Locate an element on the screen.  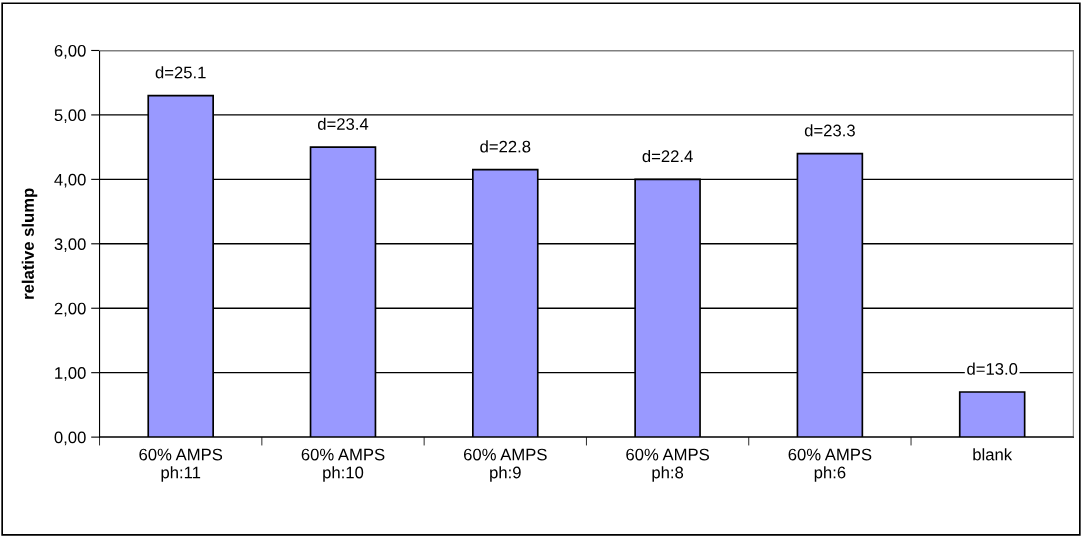
x-tick-label: blank is located at coordinates (993, 454).